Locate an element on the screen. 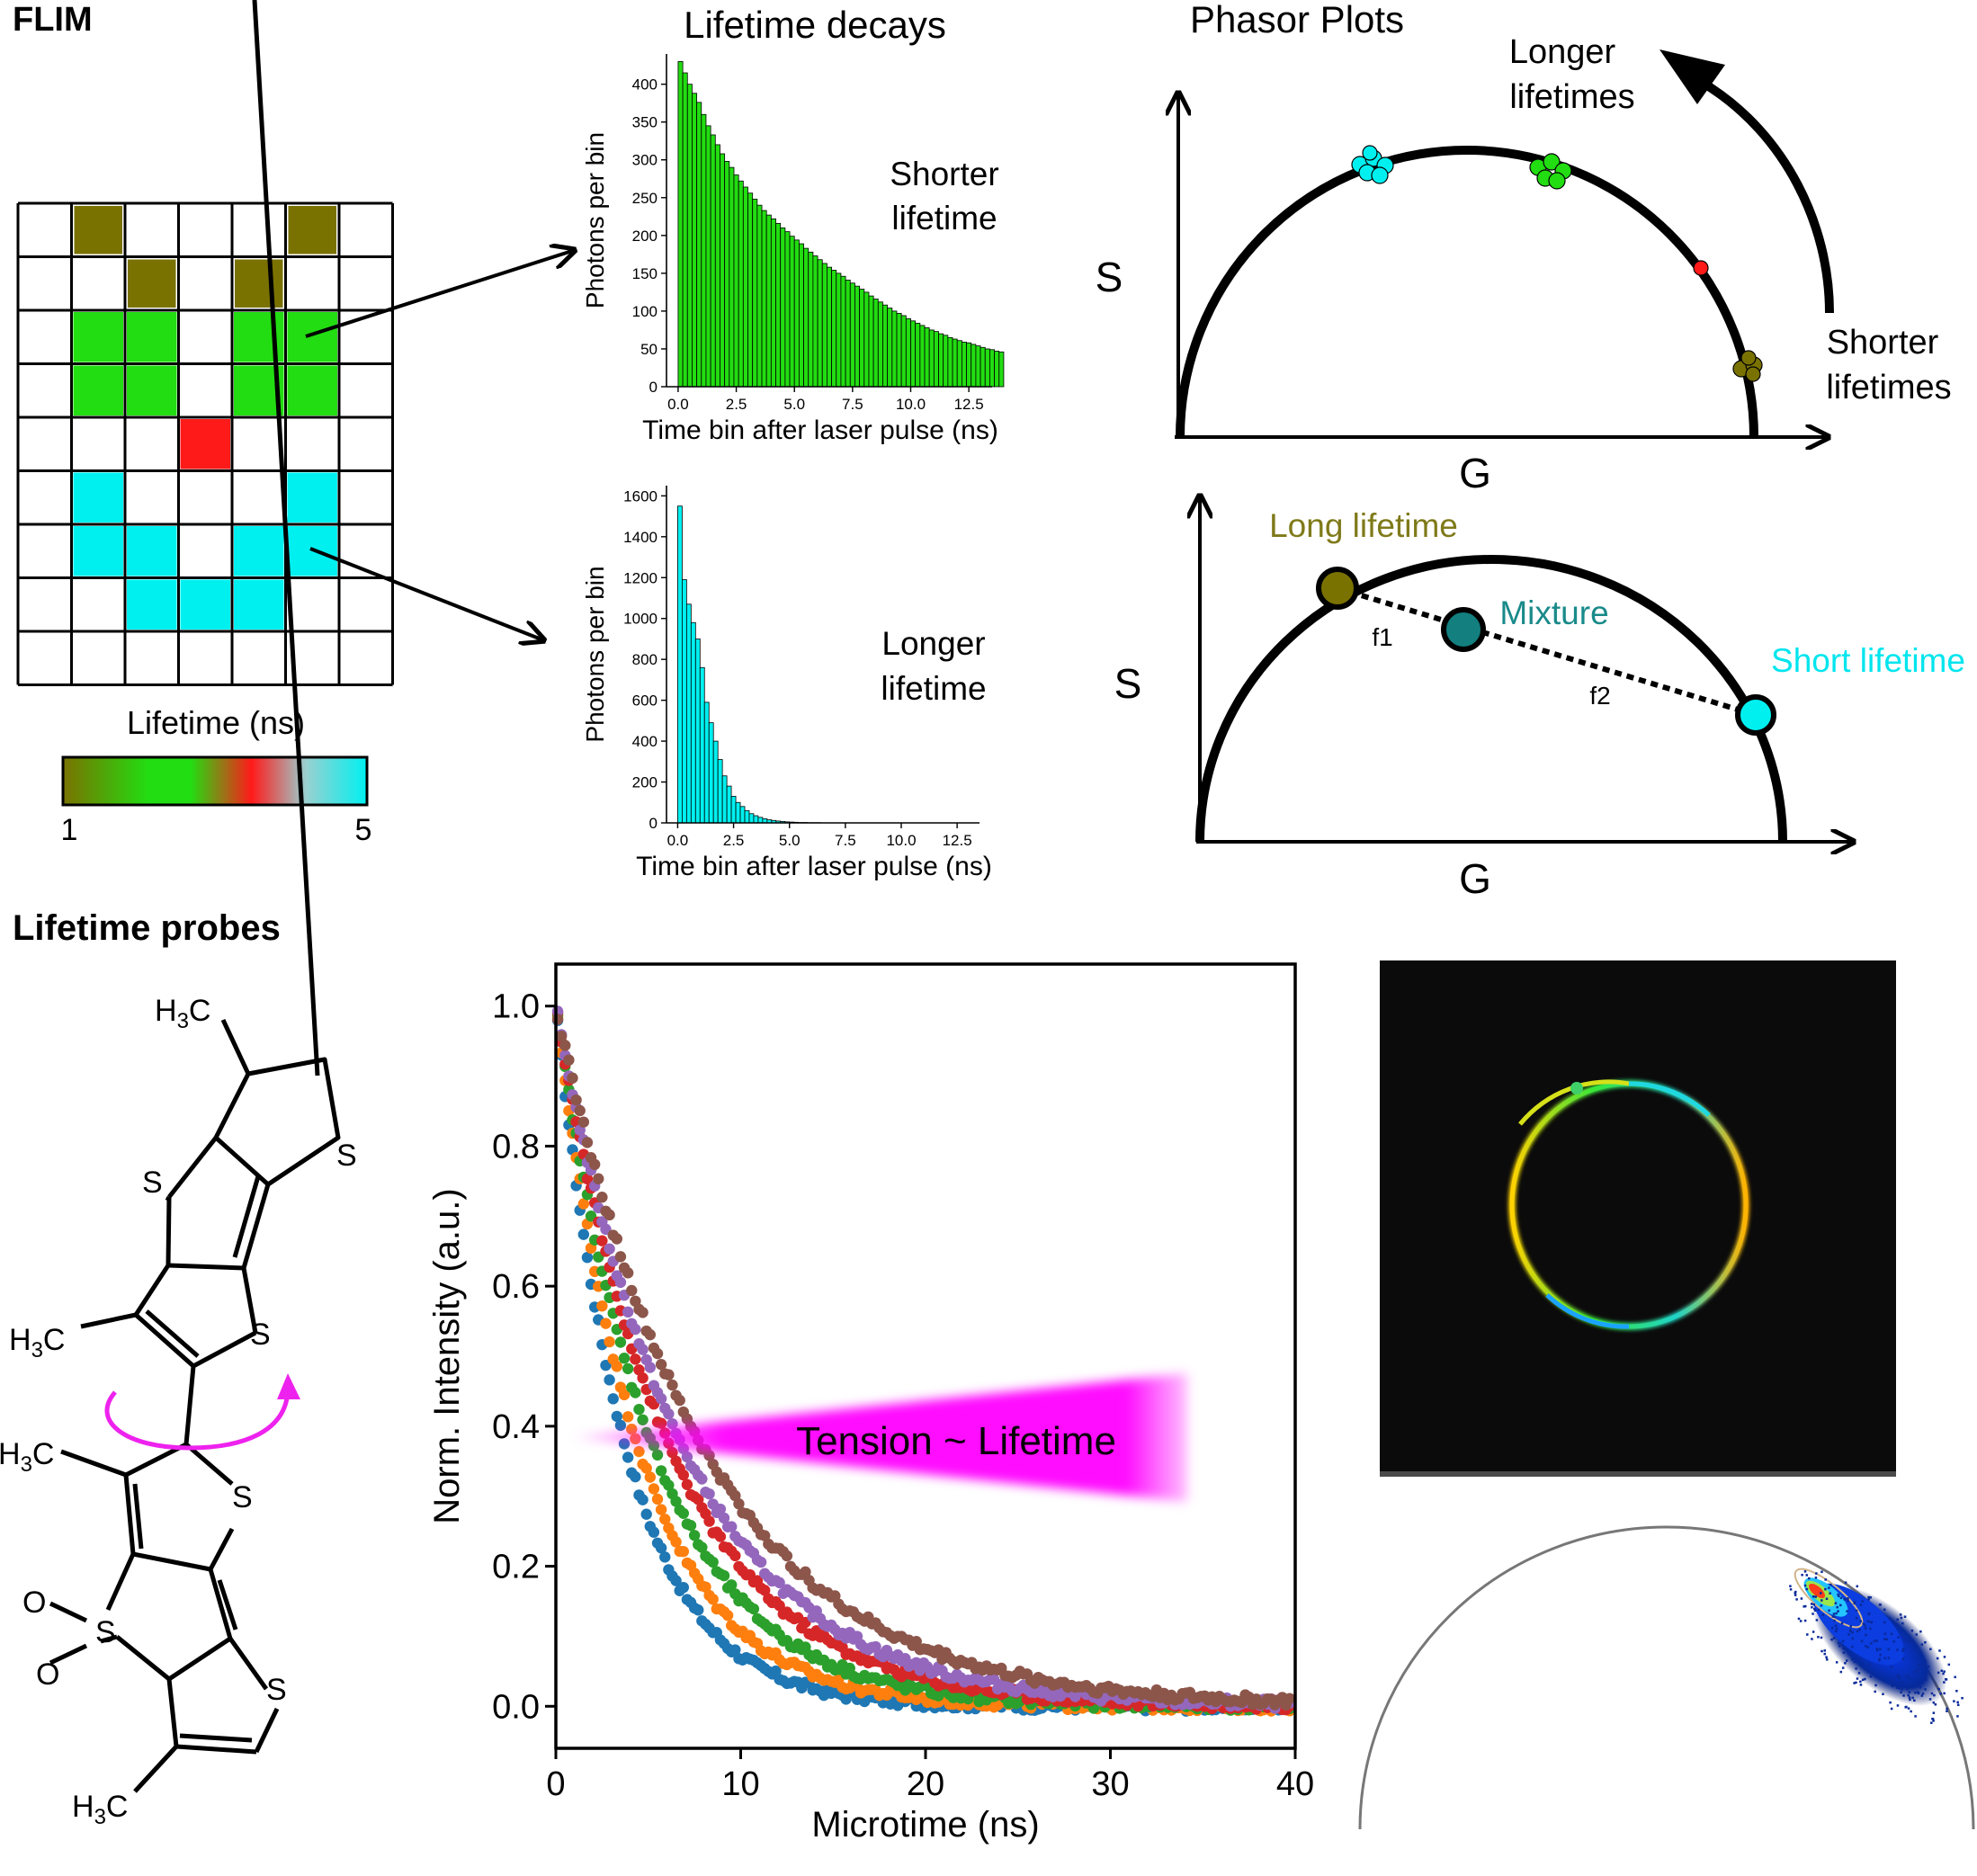 The image size is (1977, 1876). y-tick-label: 0 is located at coordinates (653, 387).